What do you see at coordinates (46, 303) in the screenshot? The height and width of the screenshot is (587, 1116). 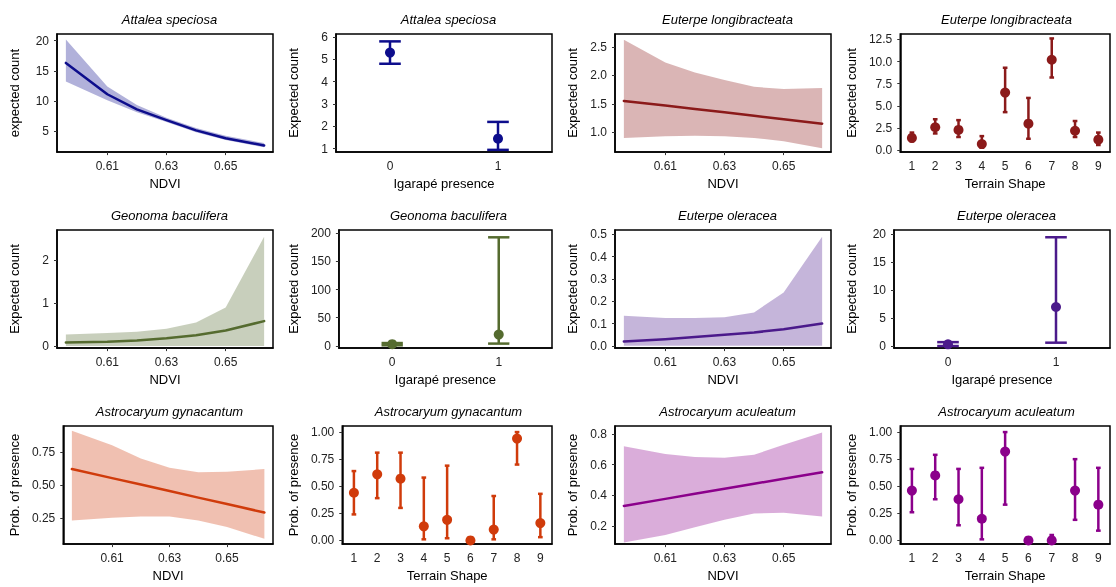 I see `y-tick-label: 1` at bounding box center [46, 303].